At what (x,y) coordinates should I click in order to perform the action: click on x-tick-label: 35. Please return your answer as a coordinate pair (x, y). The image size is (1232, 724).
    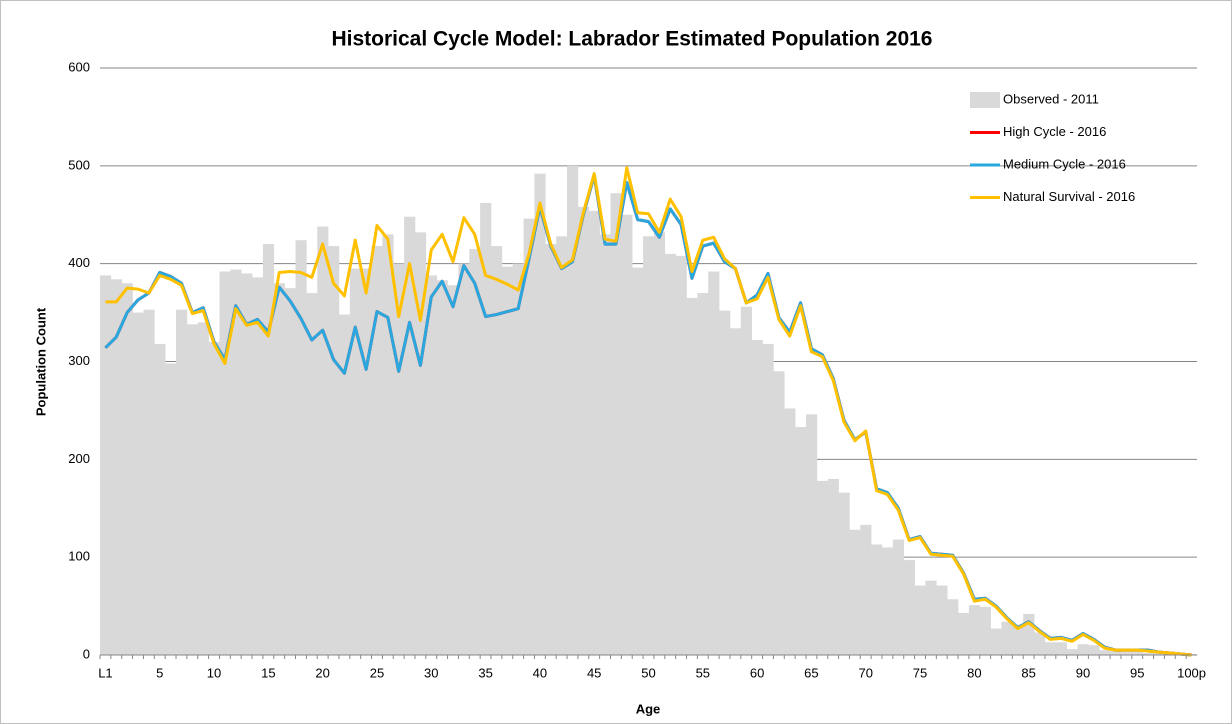
    Looking at the image, I should click on (485, 672).